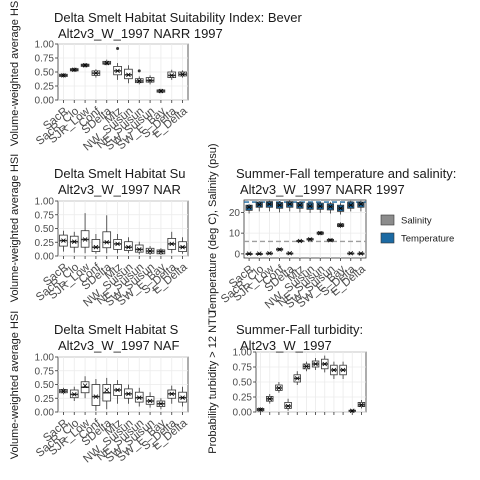 The height and width of the screenshot is (480, 480). I want to click on legend-key-temperature, so click(387, 238).